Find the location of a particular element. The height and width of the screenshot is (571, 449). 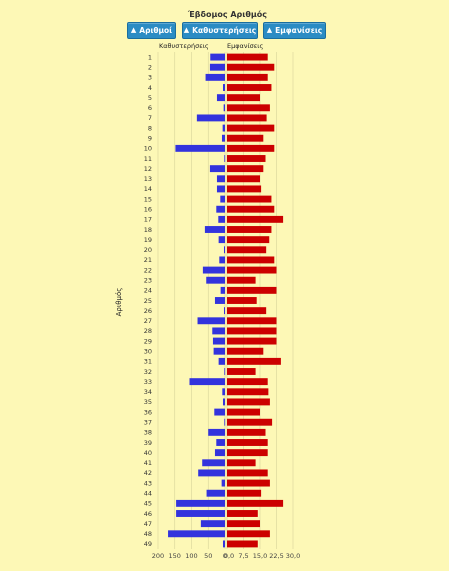

left-tick-label: 200 is located at coordinates (158, 556).